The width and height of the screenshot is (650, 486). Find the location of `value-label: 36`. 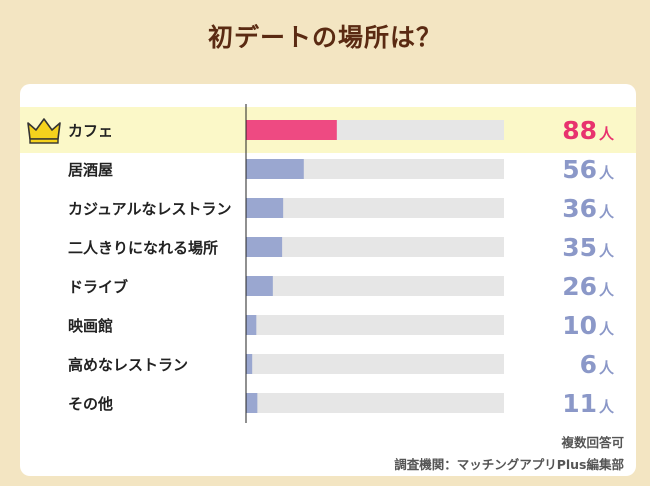

value-label: 36 is located at coordinates (579, 208).